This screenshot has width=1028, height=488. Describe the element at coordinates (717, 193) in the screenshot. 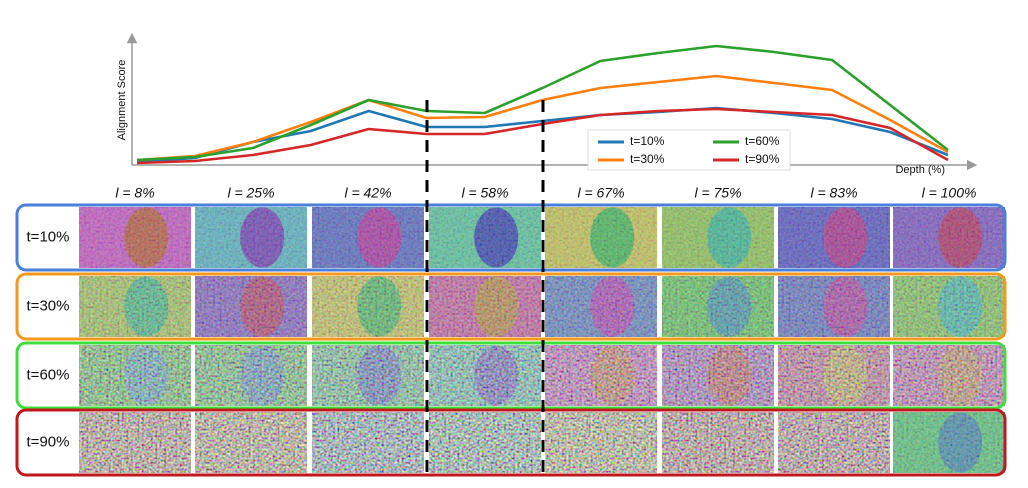

I see `column-label: l = 75%` at that location.